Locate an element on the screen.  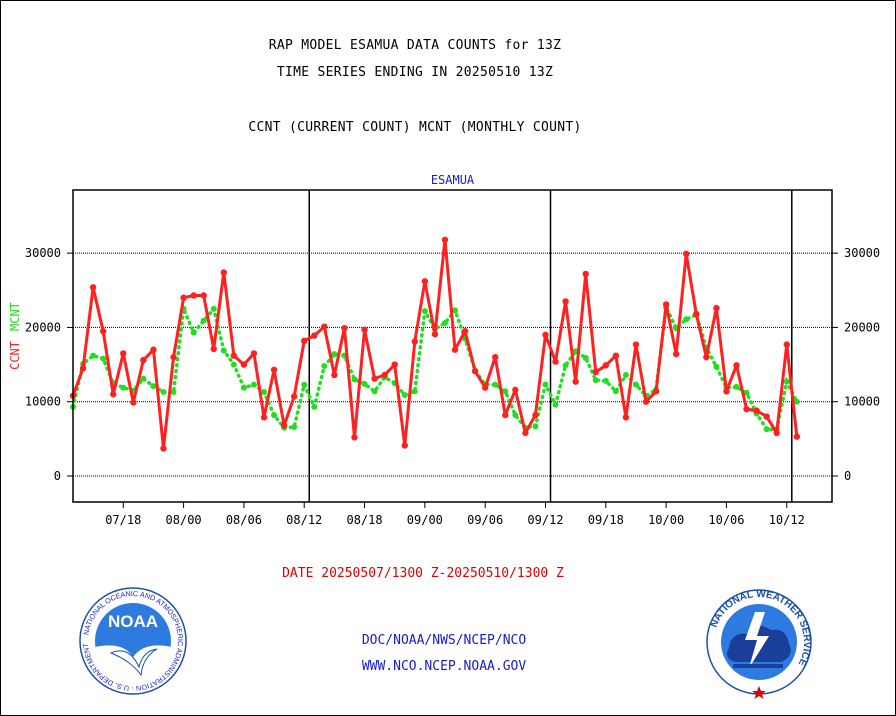
y-axis-label-ccnt: CCNT is located at coordinates (15, 355).